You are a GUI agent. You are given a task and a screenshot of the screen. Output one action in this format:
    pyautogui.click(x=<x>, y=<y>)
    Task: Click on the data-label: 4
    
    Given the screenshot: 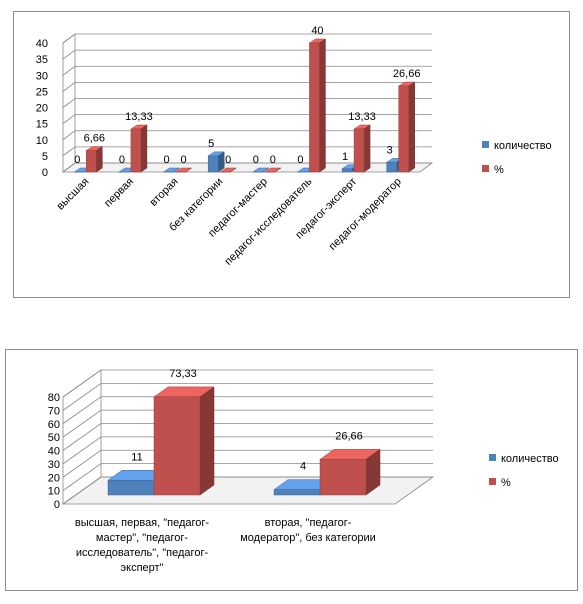 What is the action you would take?
    pyautogui.click(x=303, y=467)
    